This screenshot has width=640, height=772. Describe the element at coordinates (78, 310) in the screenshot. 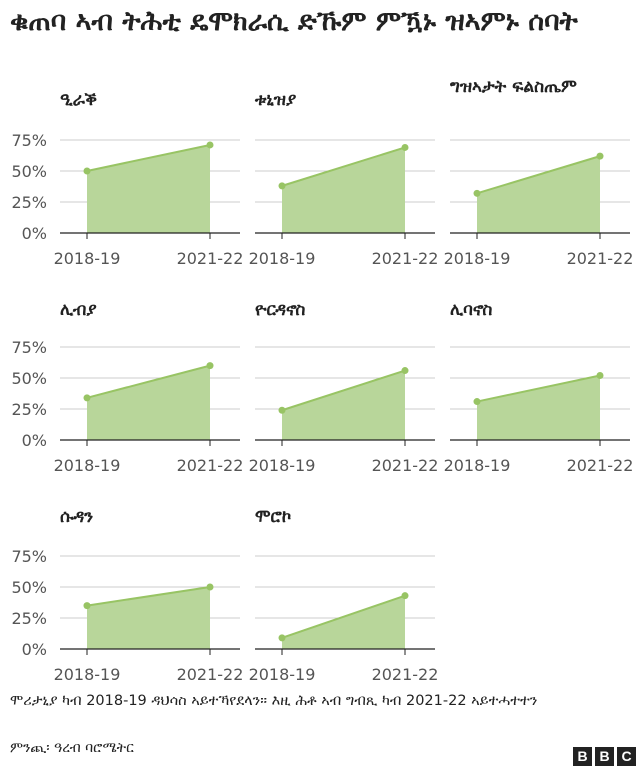

I see `panel-title: ሊብያ` at that location.